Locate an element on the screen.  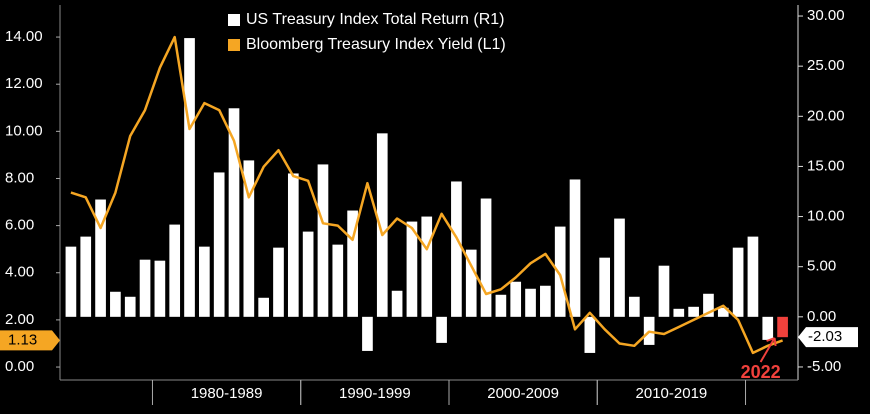
decade-label: 2000-2009 is located at coordinates (523, 393).